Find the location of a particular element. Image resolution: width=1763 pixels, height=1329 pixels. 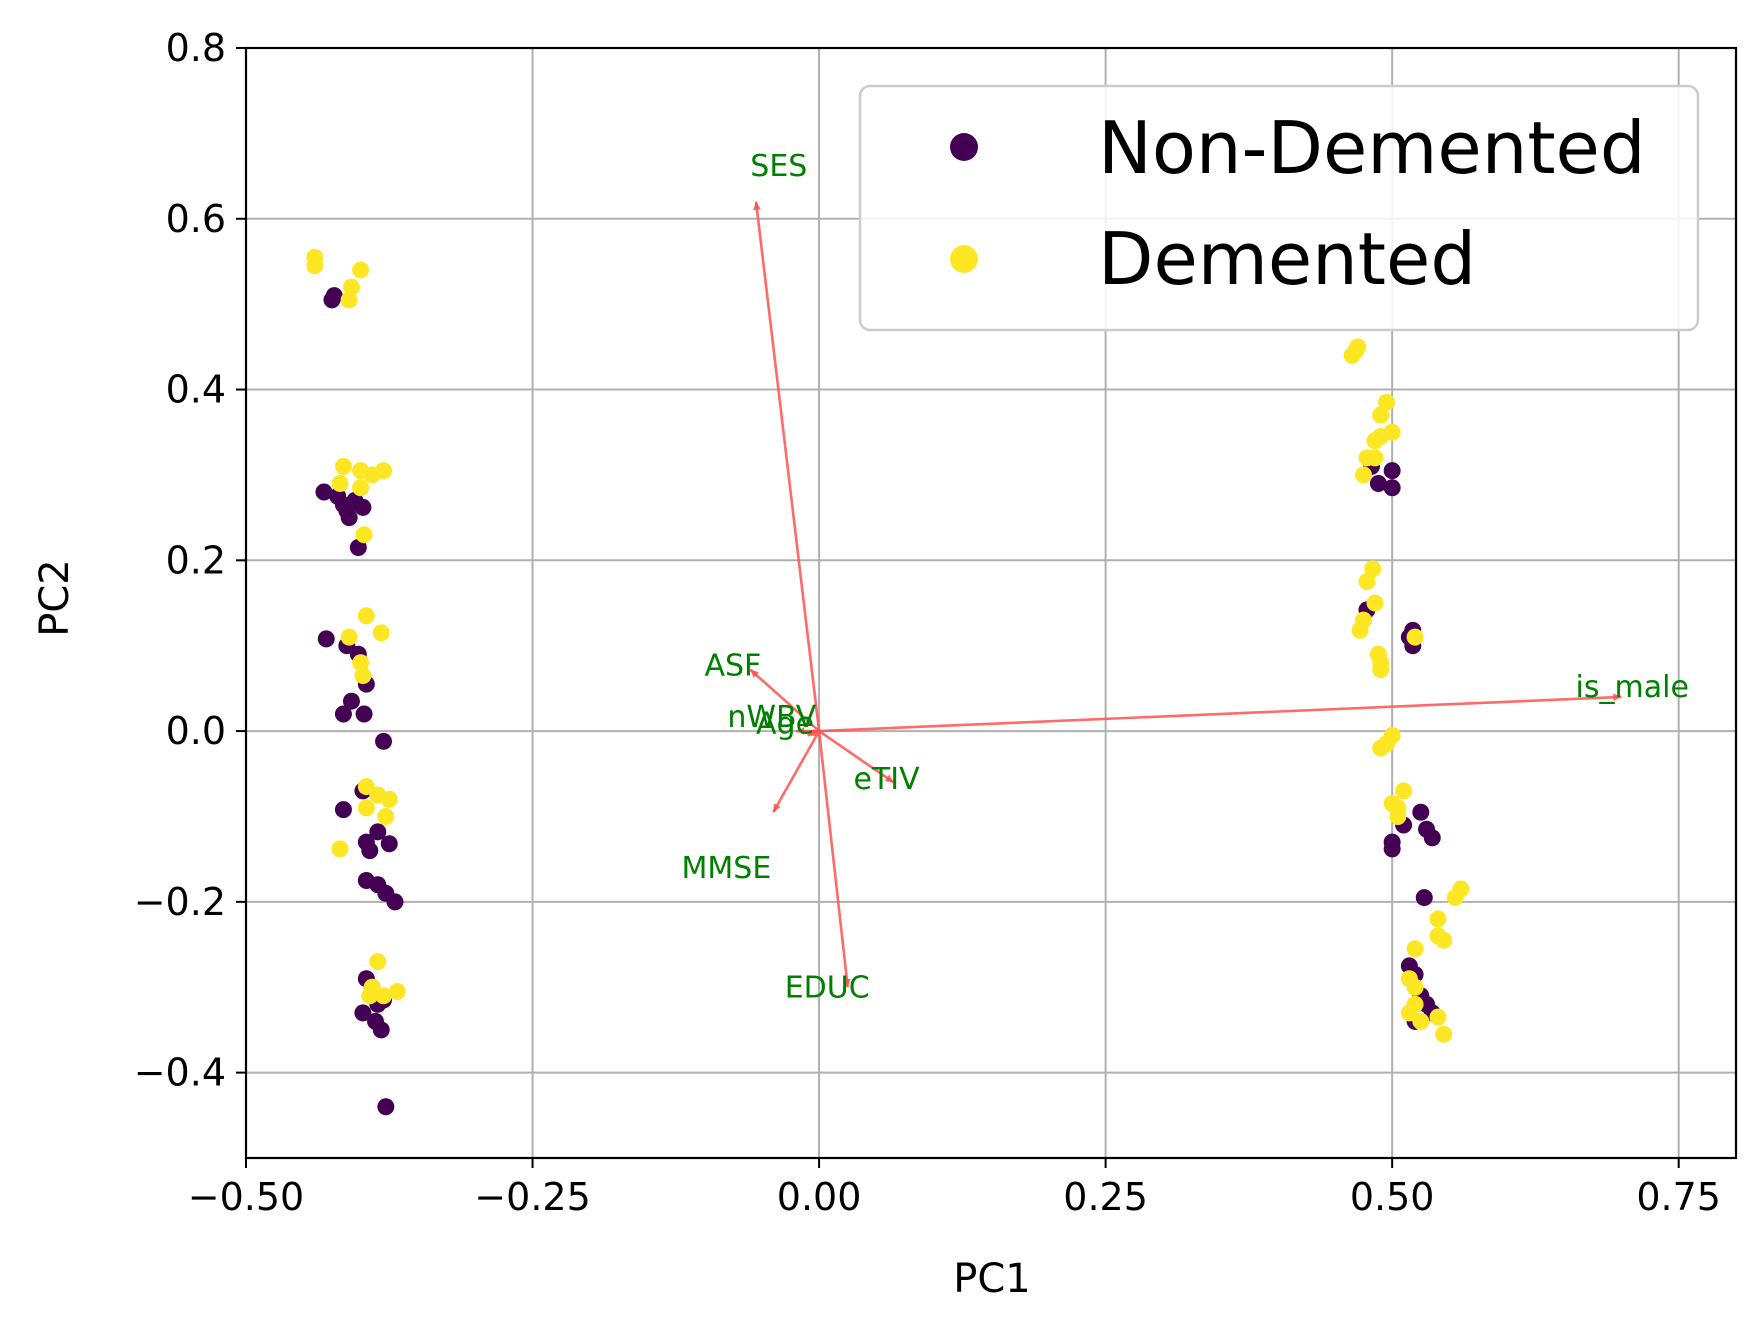

y-tick-label: 0.4 is located at coordinates (196, 390).